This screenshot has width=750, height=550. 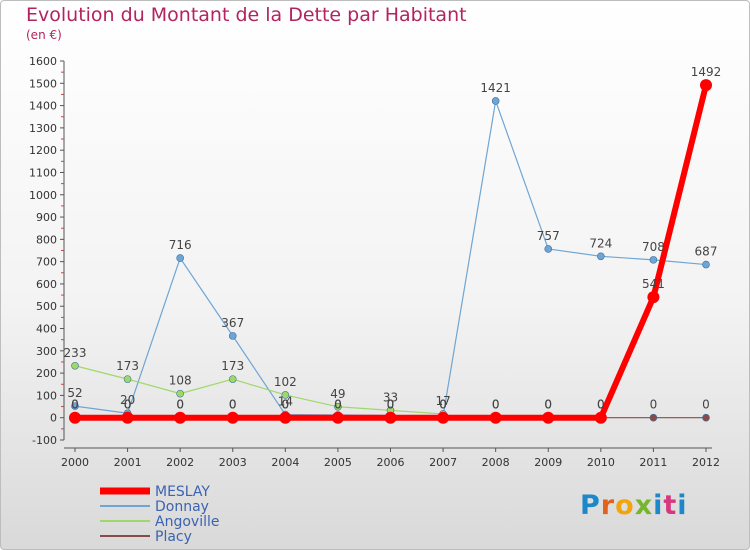 I want to click on legend-label-donnay: Donnay, so click(x=182, y=507).